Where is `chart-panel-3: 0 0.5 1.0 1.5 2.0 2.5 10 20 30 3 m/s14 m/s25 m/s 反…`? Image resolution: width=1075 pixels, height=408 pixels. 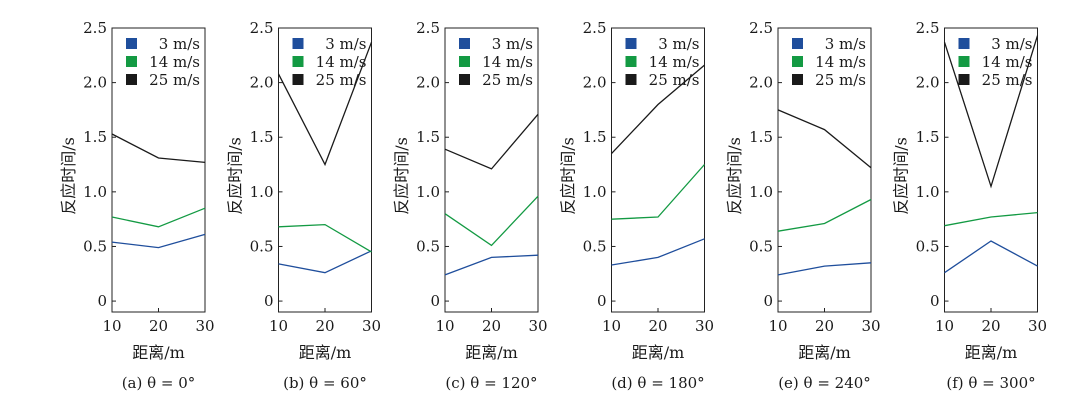 chart-panel-3: 0 0.5 1.0 1.5 2.0 2.5 10 20 30 3 m/s14 m/s25 m/s 反… is located at coordinates (470, 205).